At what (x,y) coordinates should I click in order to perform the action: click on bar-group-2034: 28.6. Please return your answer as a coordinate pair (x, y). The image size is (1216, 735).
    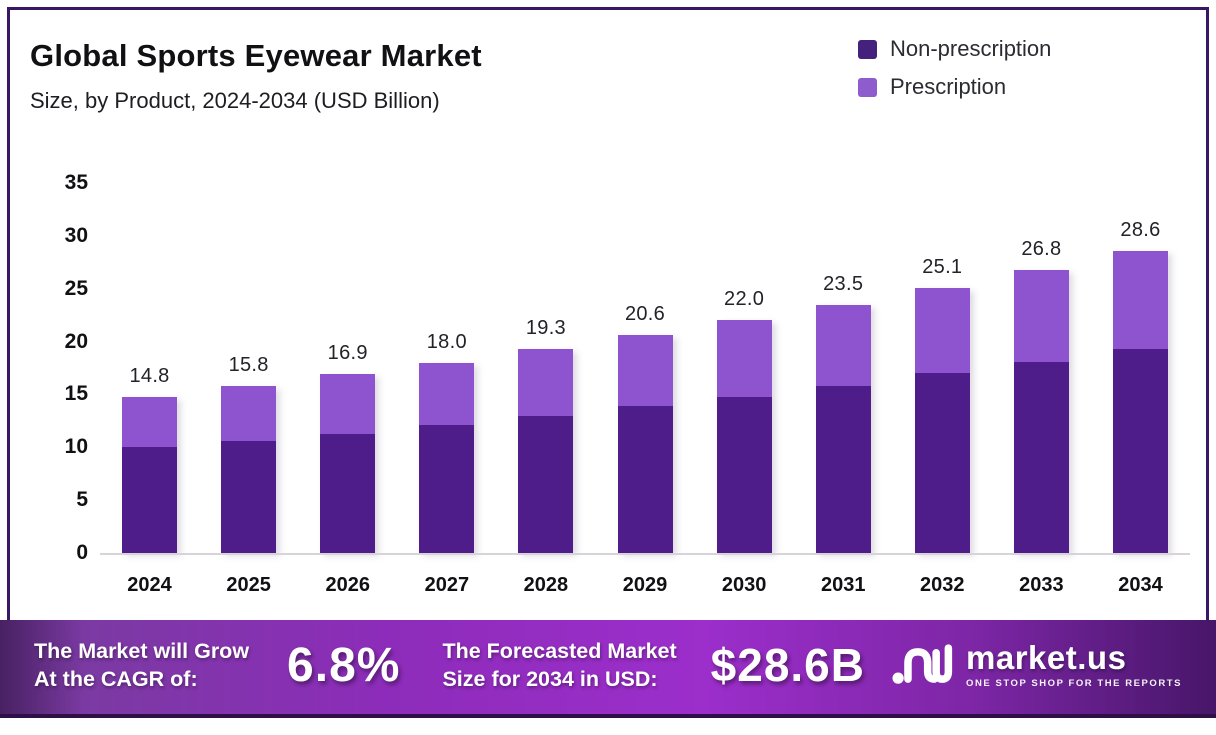
    Looking at the image, I should click on (1140, 386).